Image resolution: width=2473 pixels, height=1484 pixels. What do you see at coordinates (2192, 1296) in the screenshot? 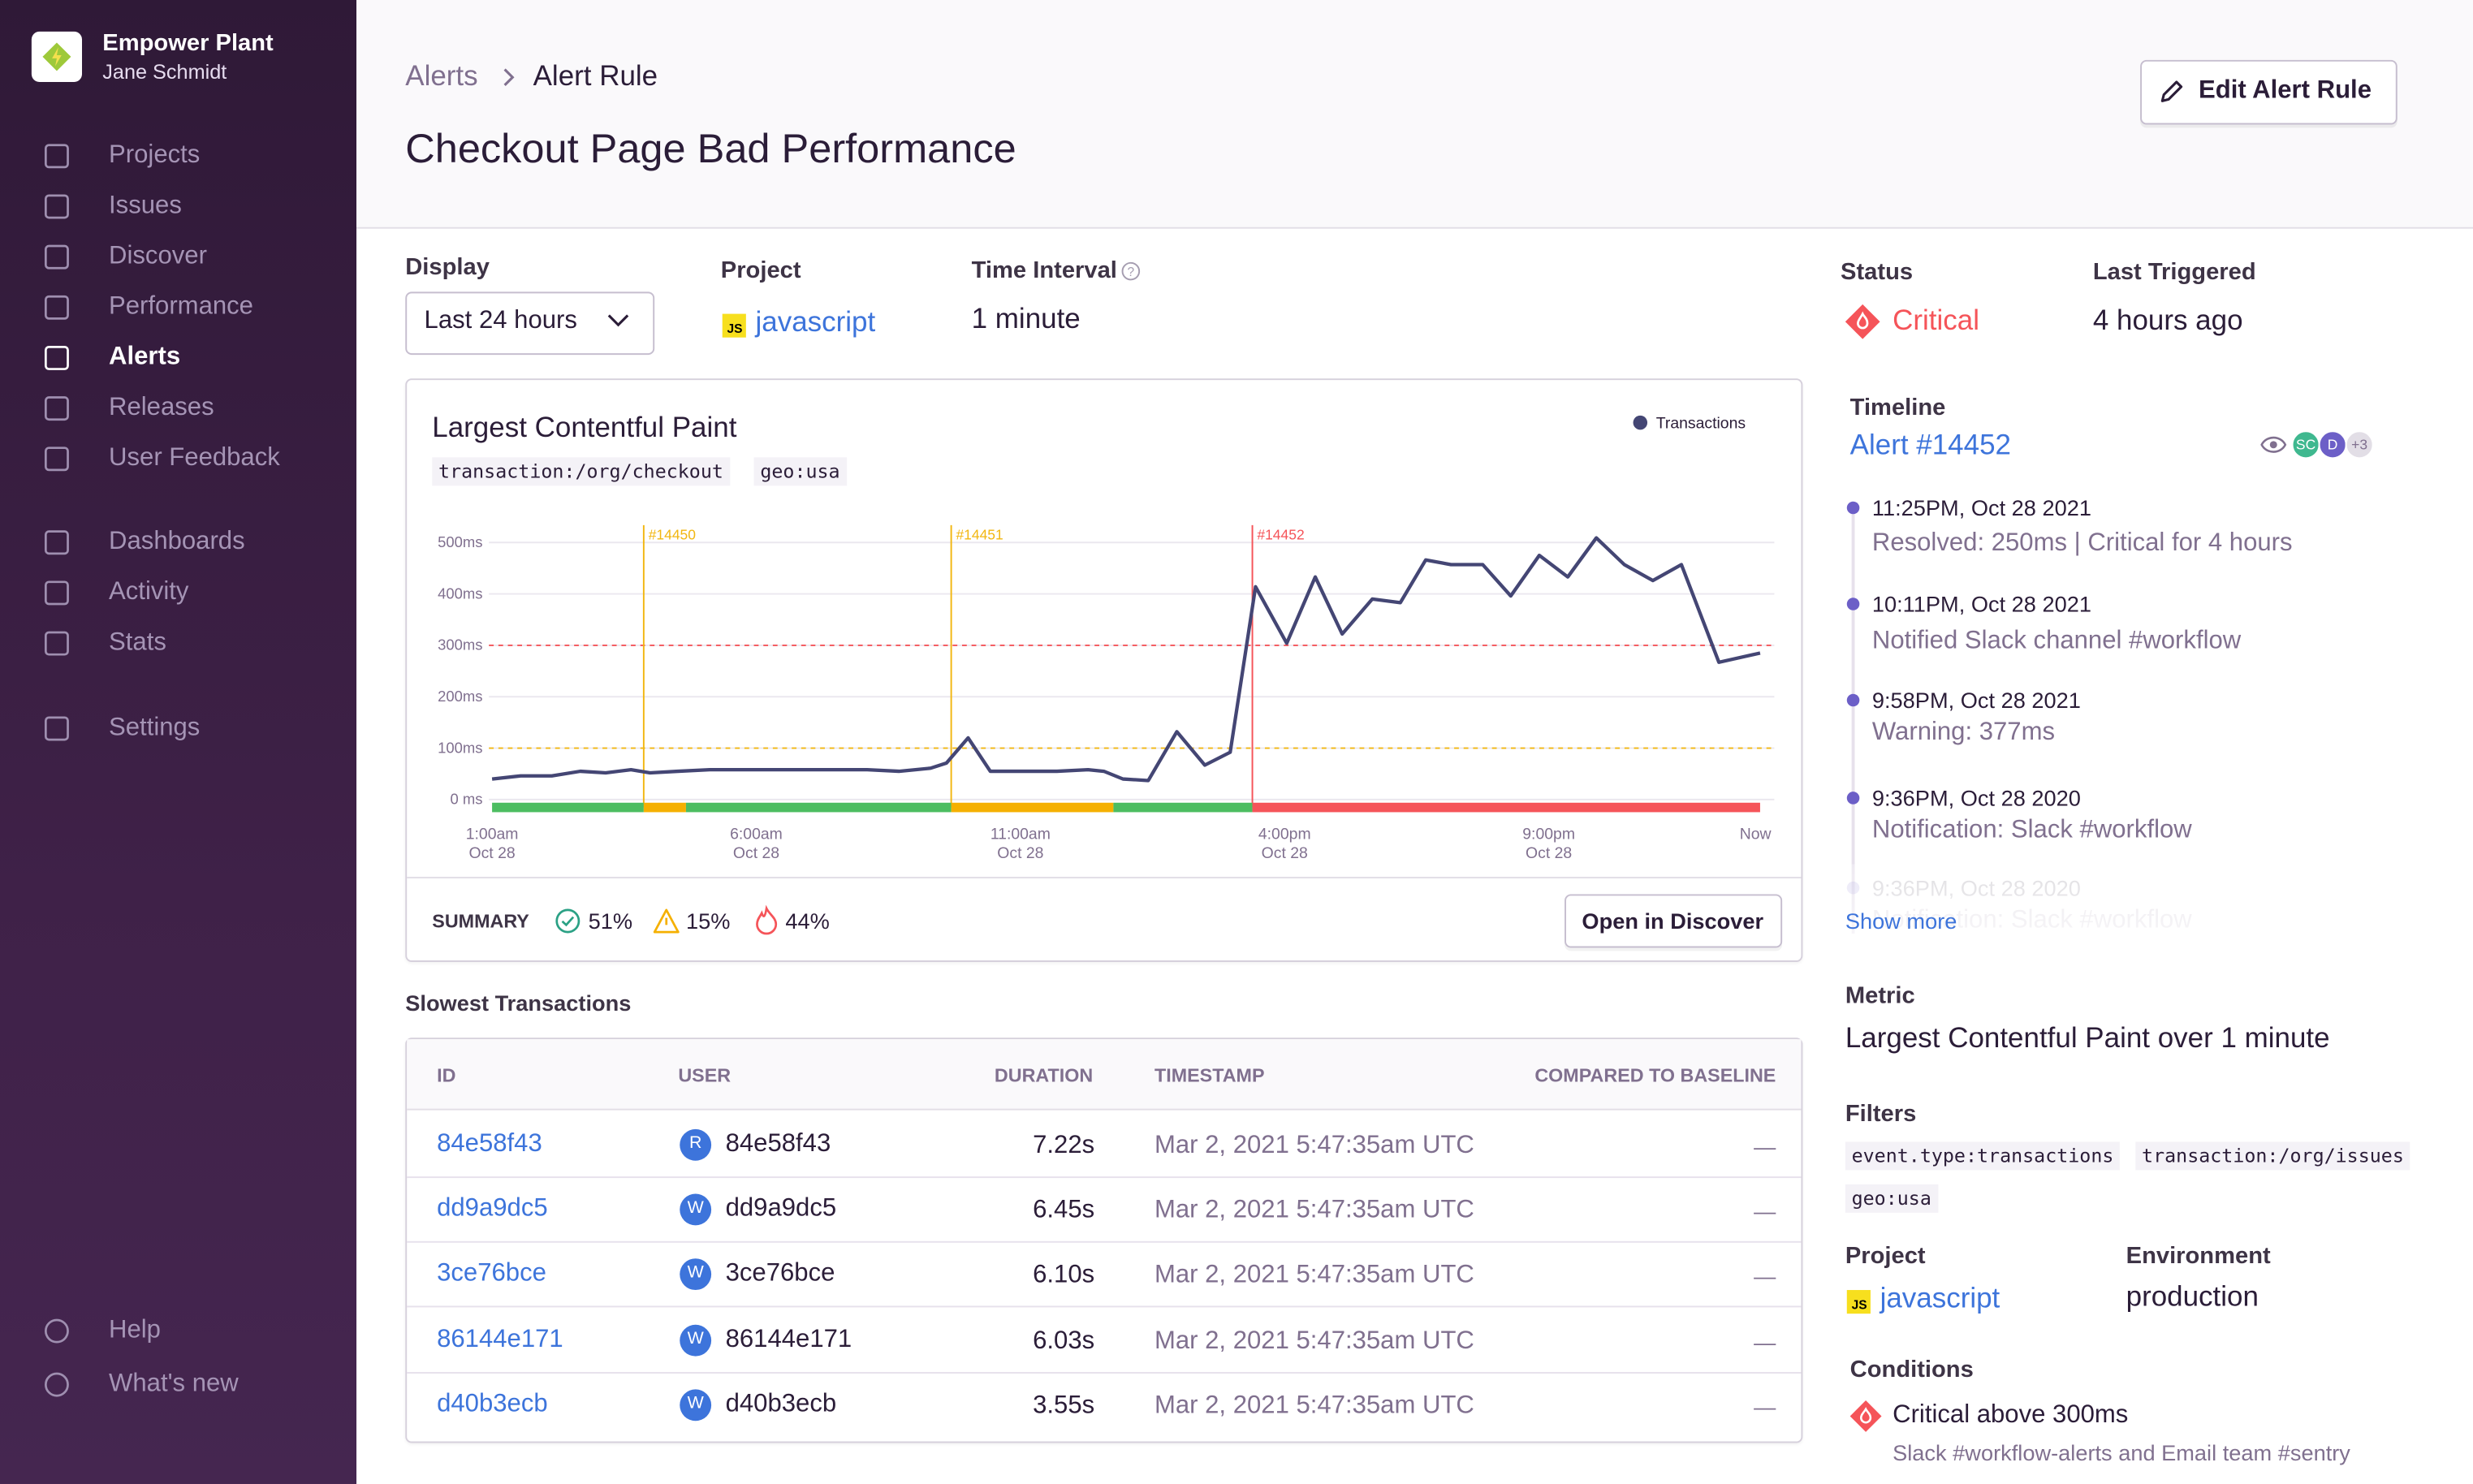
I see `environment-value: production` at bounding box center [2192, 1296].